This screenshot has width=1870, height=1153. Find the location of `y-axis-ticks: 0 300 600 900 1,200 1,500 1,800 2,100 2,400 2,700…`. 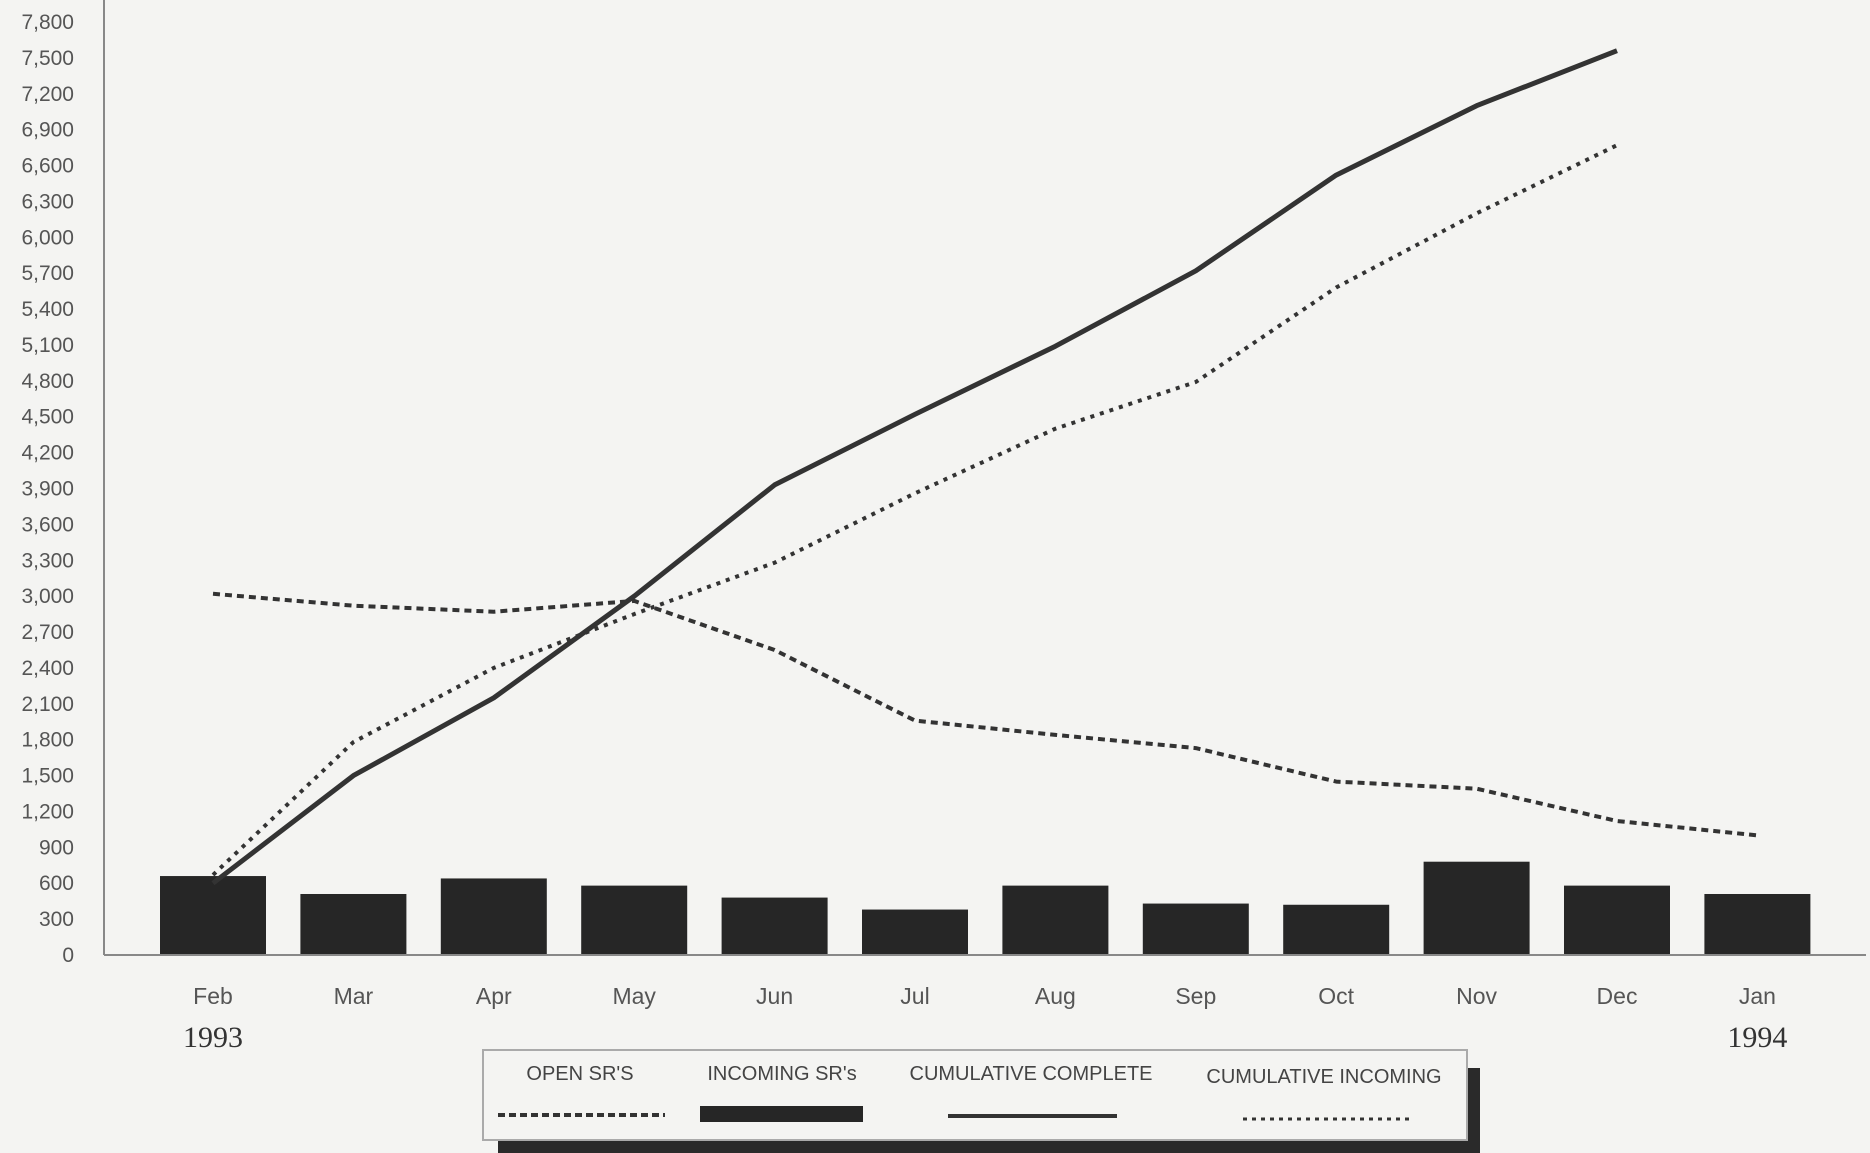

y-axis-ticks: 0 300 600 900 1,200 1,500 1,800 2,100 2,400 2,700… is located at coordinates (47, 489).